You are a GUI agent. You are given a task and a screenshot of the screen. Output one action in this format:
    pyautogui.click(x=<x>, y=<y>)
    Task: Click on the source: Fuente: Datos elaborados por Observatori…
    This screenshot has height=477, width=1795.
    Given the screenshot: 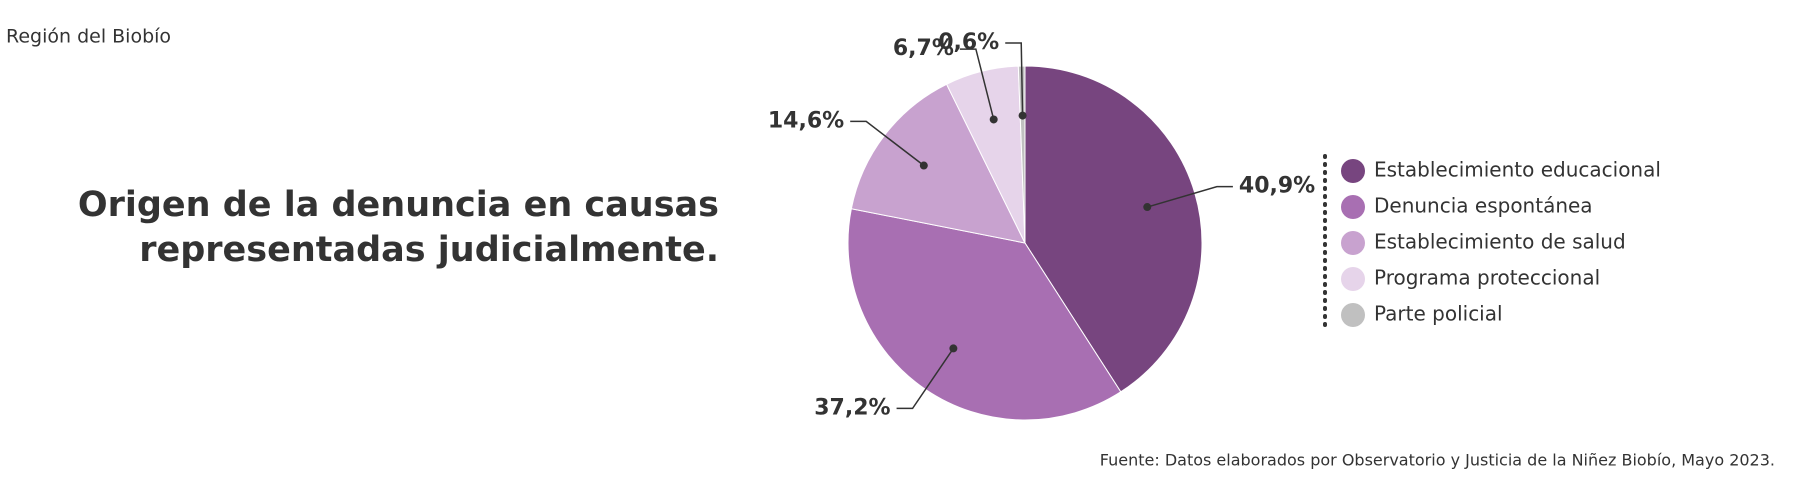 What is the action you would take?
    pyautogui.click(x=1437, y=460)
    